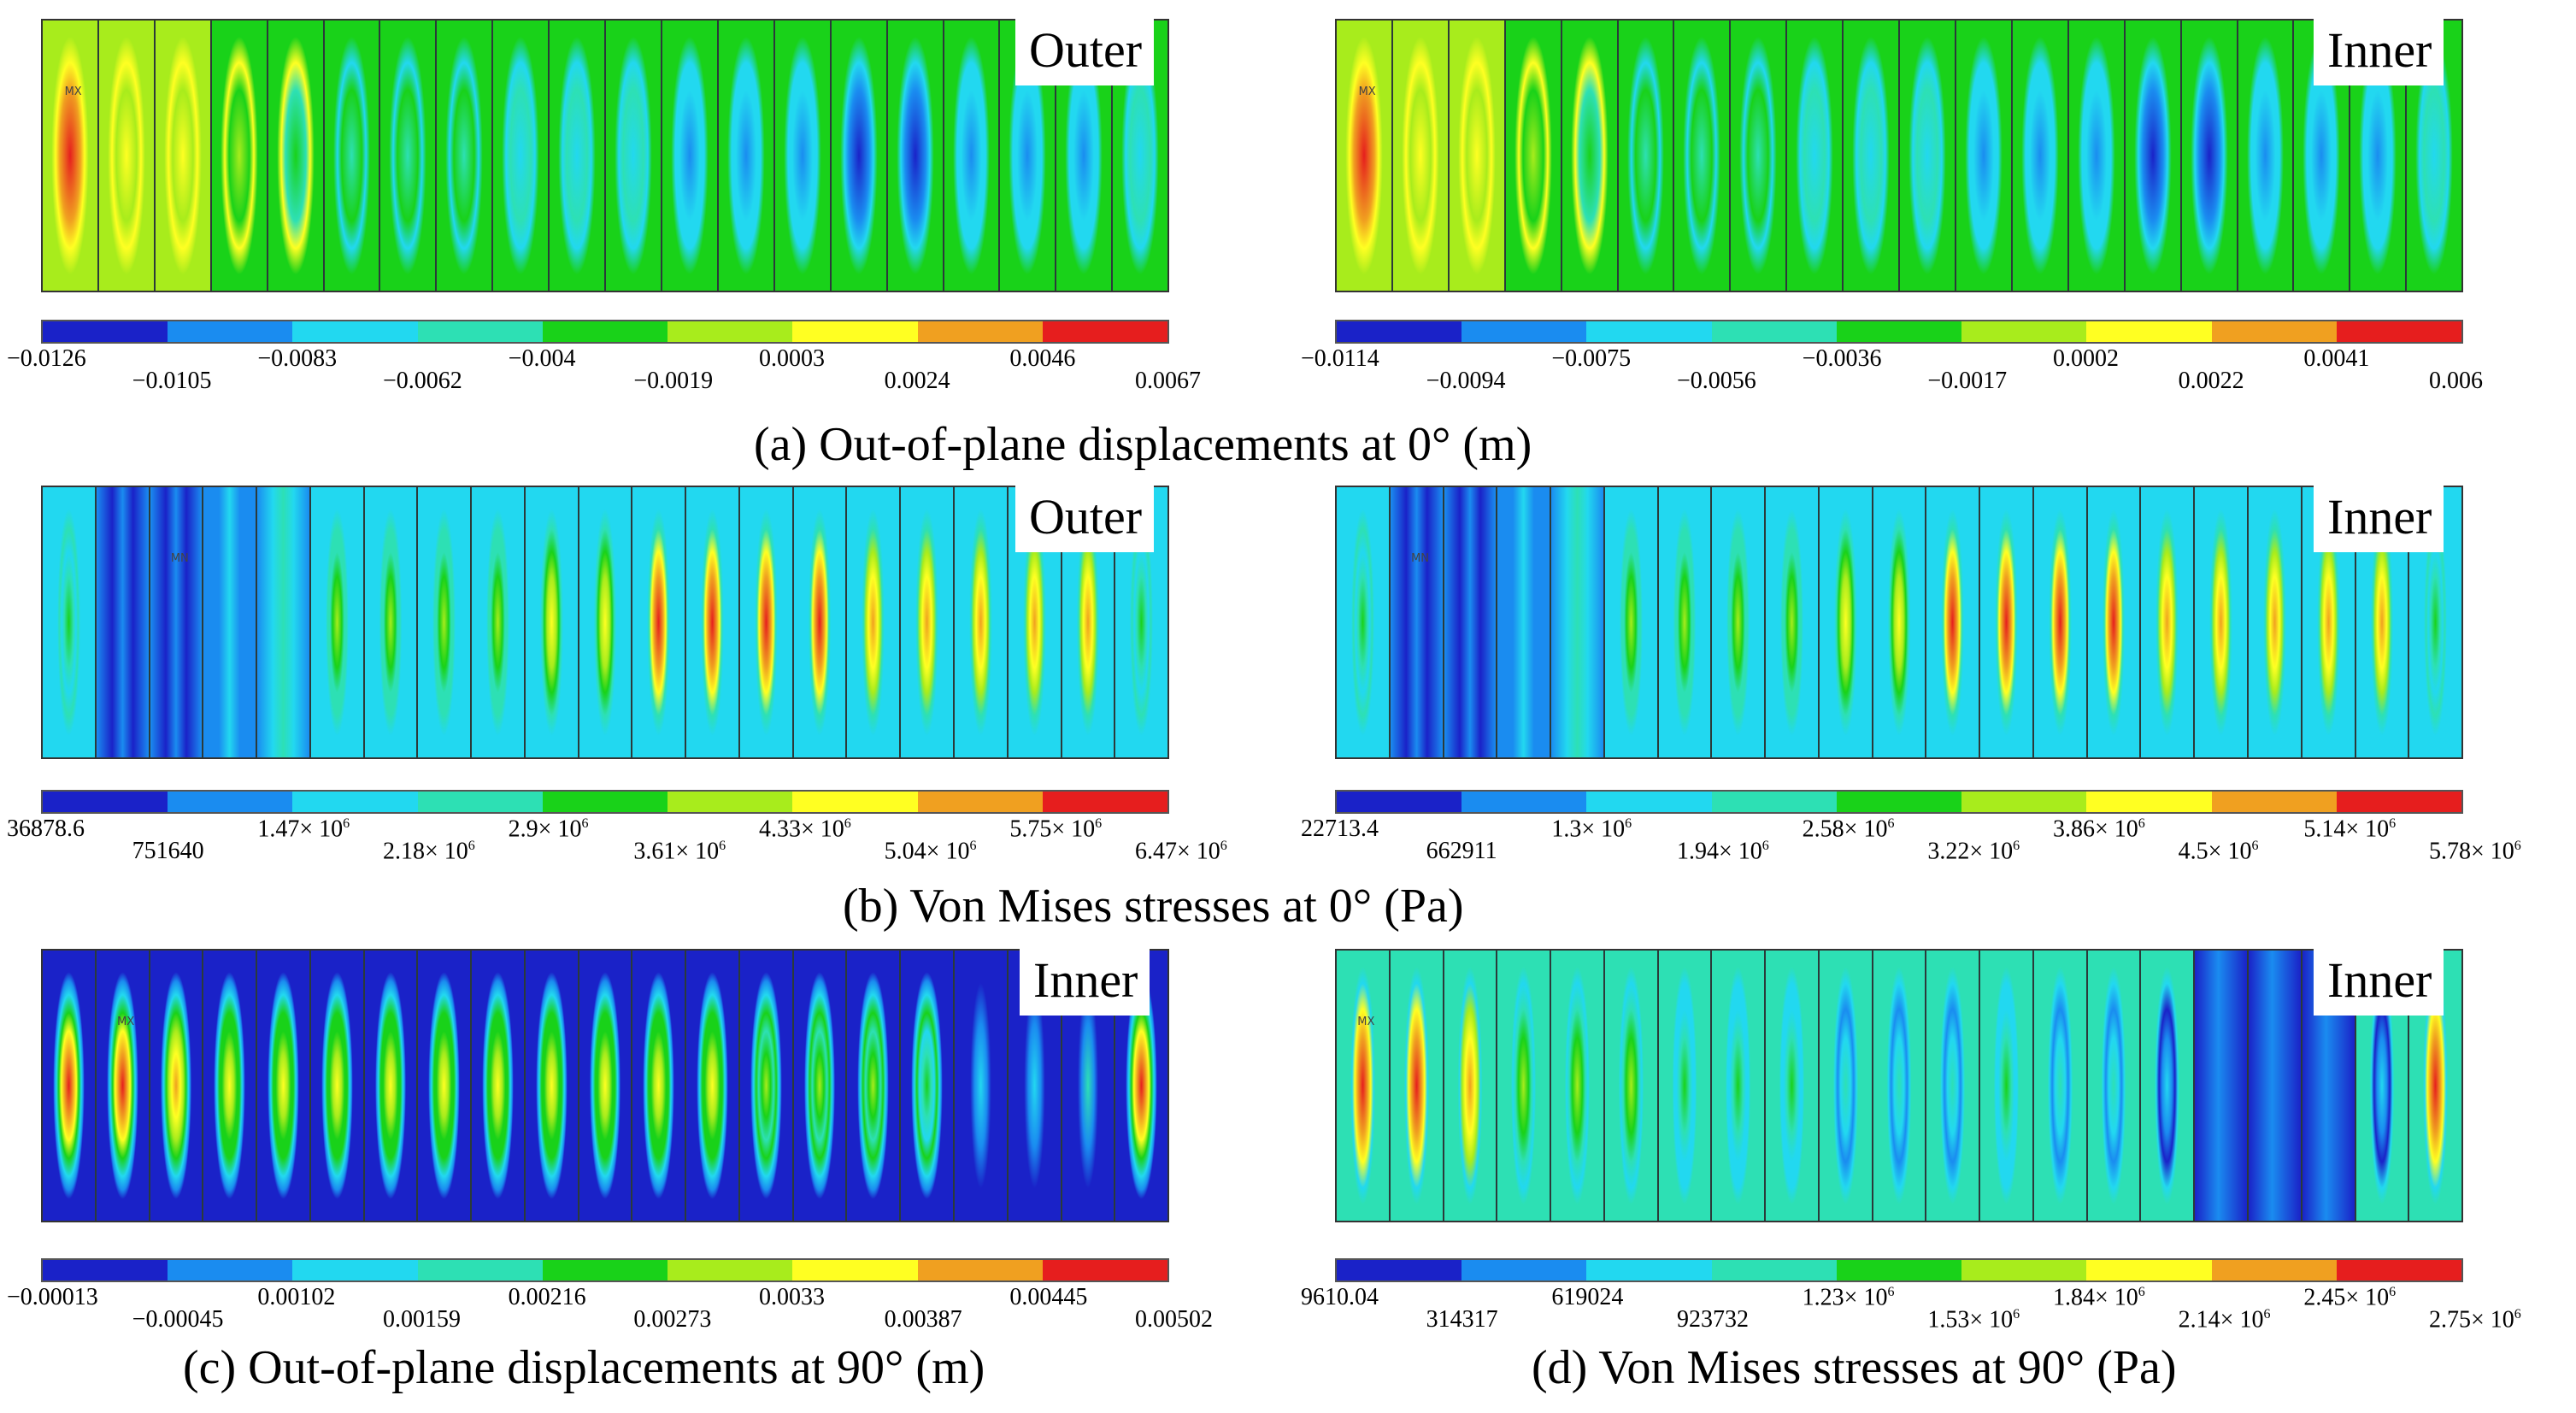 The height and width of the screenshot is (1413, 2576). Describe the element at coordinates (2211, 381) in the screenshot. I see `colorbar-tick-label: 0.0022` at that location.